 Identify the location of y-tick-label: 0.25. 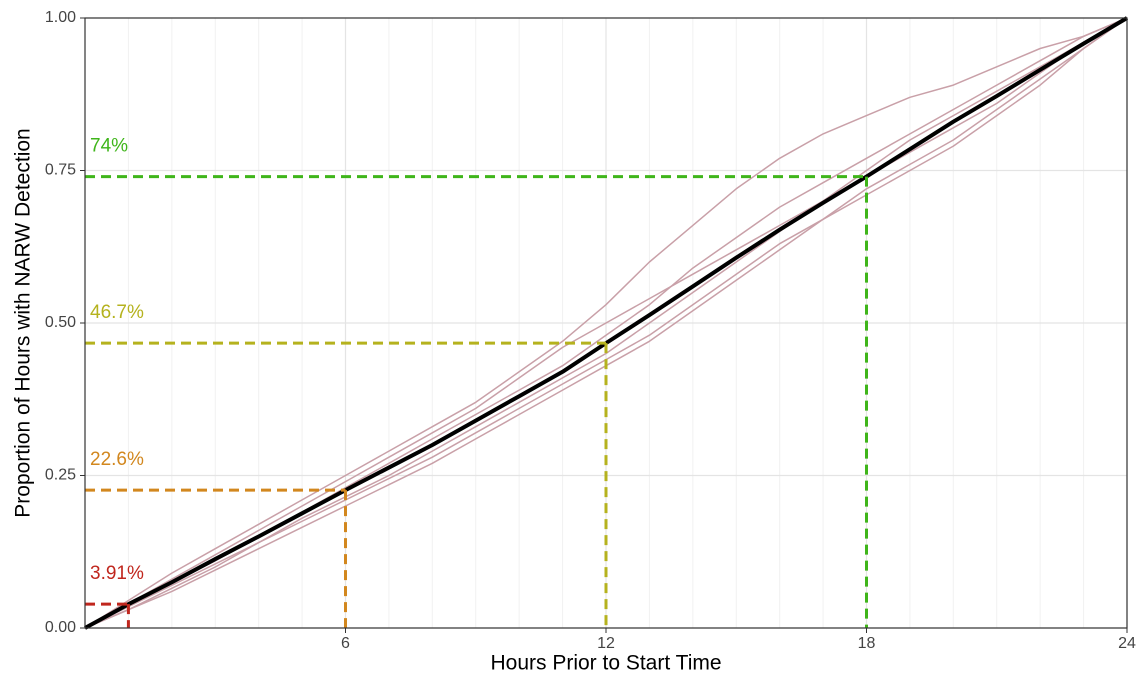
(60, 475).